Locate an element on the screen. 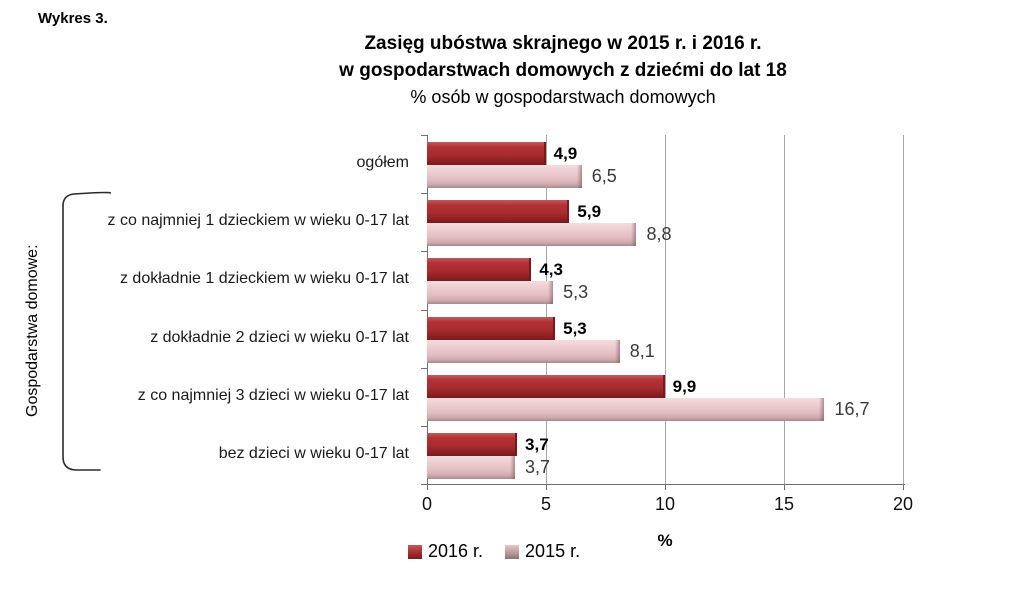  x-axis-tick-label-10: 10 is located at coordinates (665, 504).